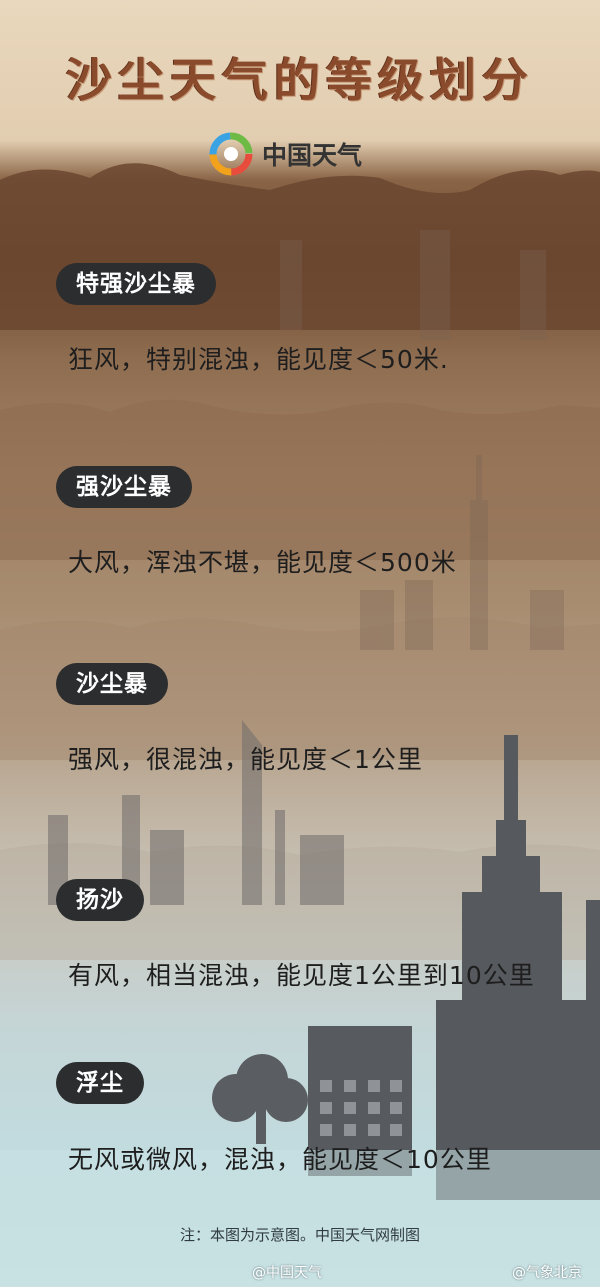 This screenshot has height=1287, width=600. I want to click on mist, so click(300, 1218).